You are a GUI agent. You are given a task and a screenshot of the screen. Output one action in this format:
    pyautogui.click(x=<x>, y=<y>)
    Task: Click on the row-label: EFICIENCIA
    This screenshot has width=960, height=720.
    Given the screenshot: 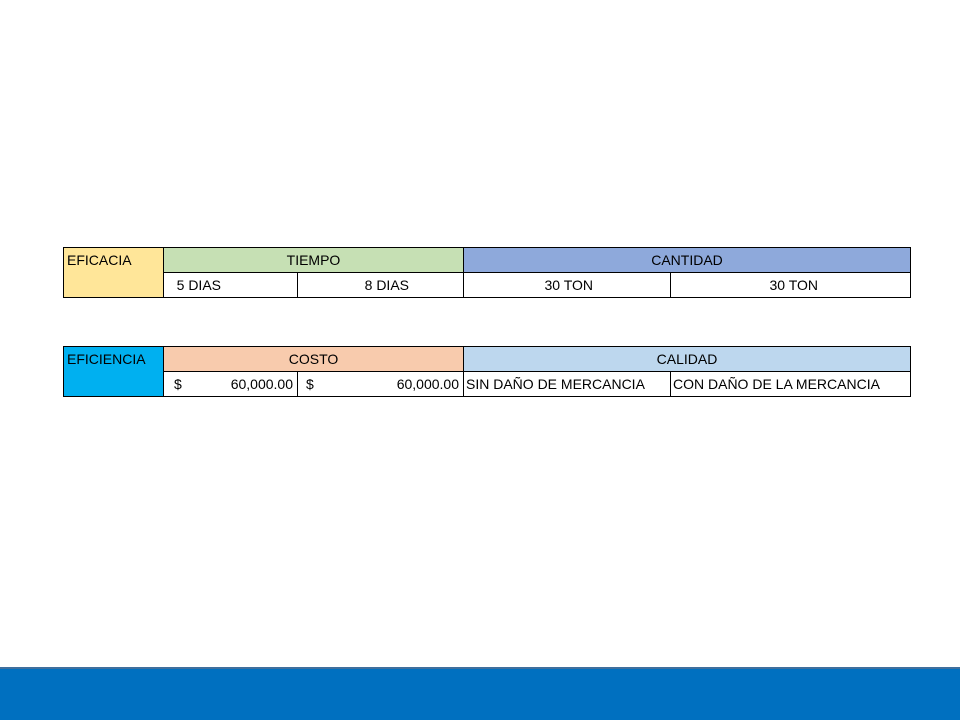 What is the action you would take?
    pyautogui.click(x=113, y=371)
    